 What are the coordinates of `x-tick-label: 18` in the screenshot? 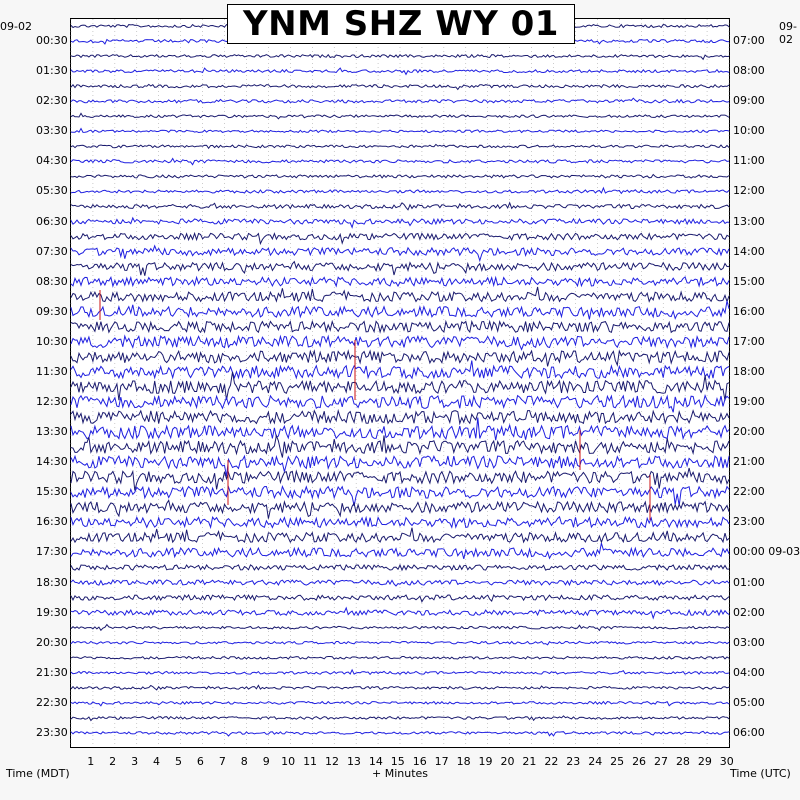 It's located at (463, 761).